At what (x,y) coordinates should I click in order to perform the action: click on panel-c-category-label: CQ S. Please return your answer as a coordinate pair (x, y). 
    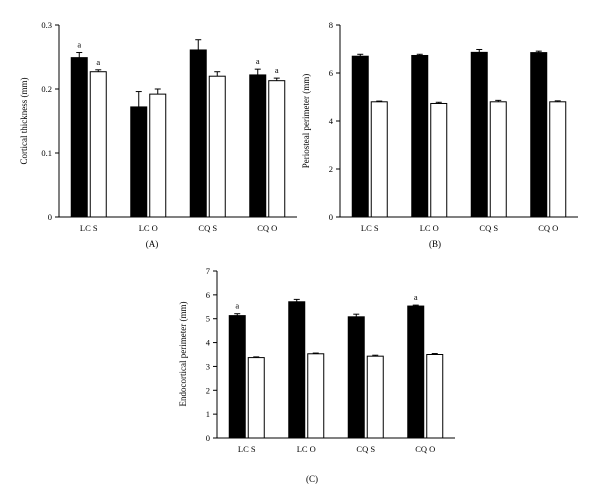
    Looking at the image, I should click on (365, 449).